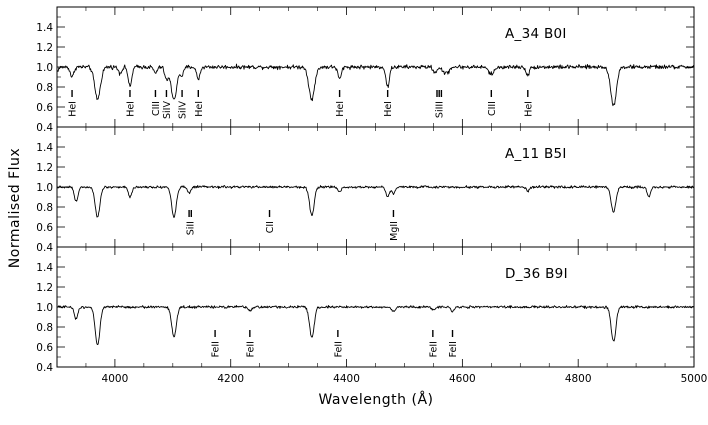 This screenshot has height=425, width=708. What do you see at coordinates (536, 34) in the screenshot?
I see `star-label: A_34 B0I` at bounding box center [536, 34].